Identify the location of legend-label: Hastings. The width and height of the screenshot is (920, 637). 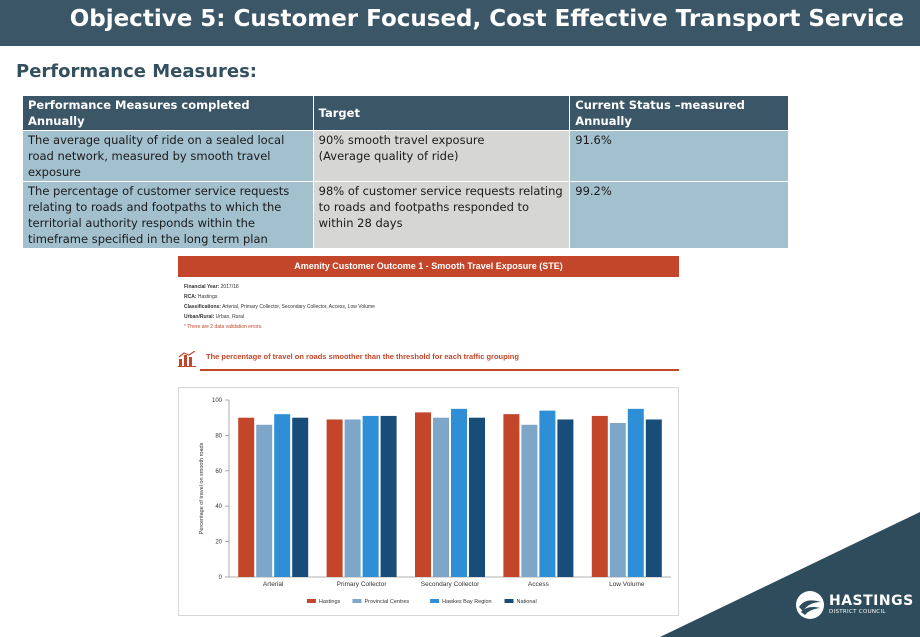
(330, 602).